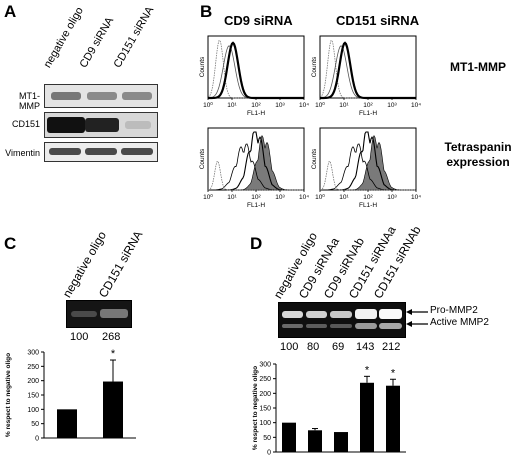  Describe the element at coordinates (258, 20) in the screenshot. I see `flow-column-title: CD9 siRNA` at that location.